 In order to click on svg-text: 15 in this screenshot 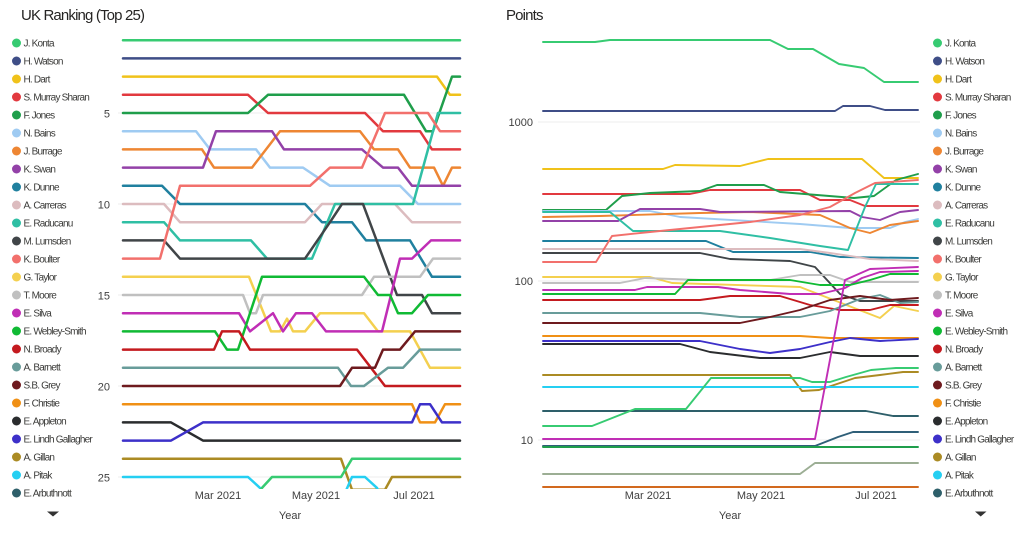, I will do `click(104, 297)`.